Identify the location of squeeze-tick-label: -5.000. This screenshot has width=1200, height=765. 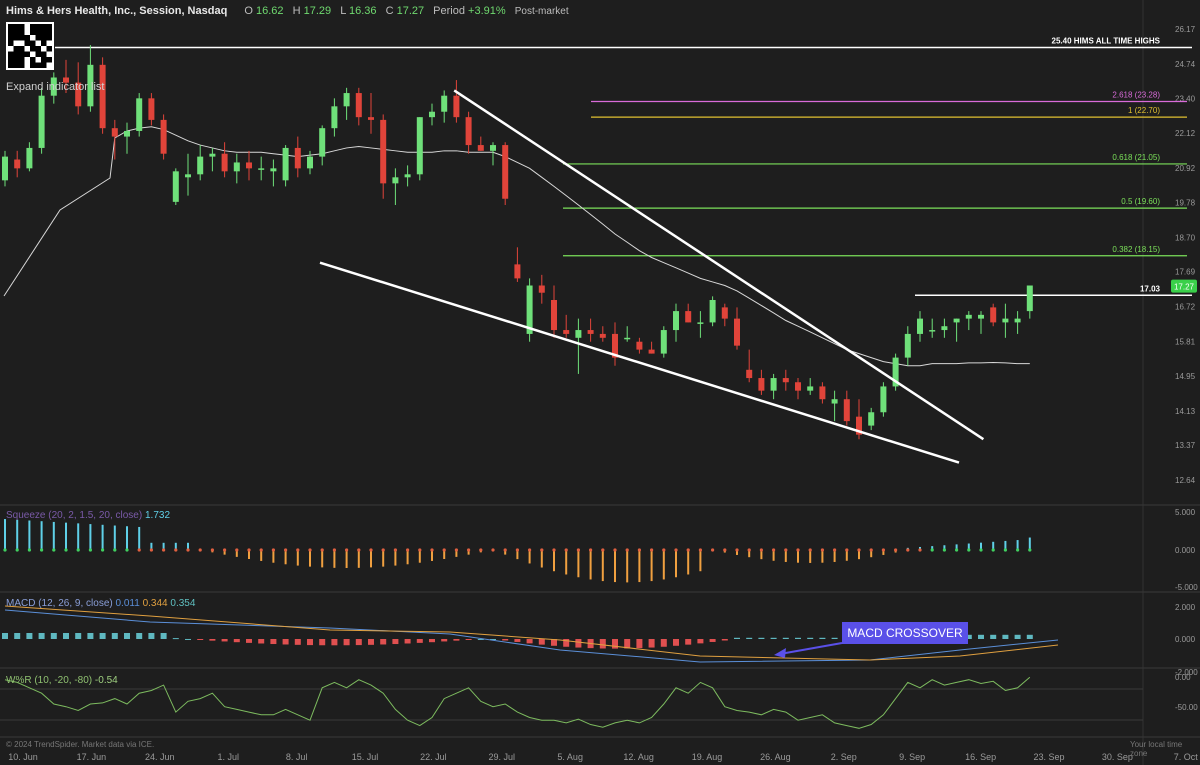
(1186, 587).